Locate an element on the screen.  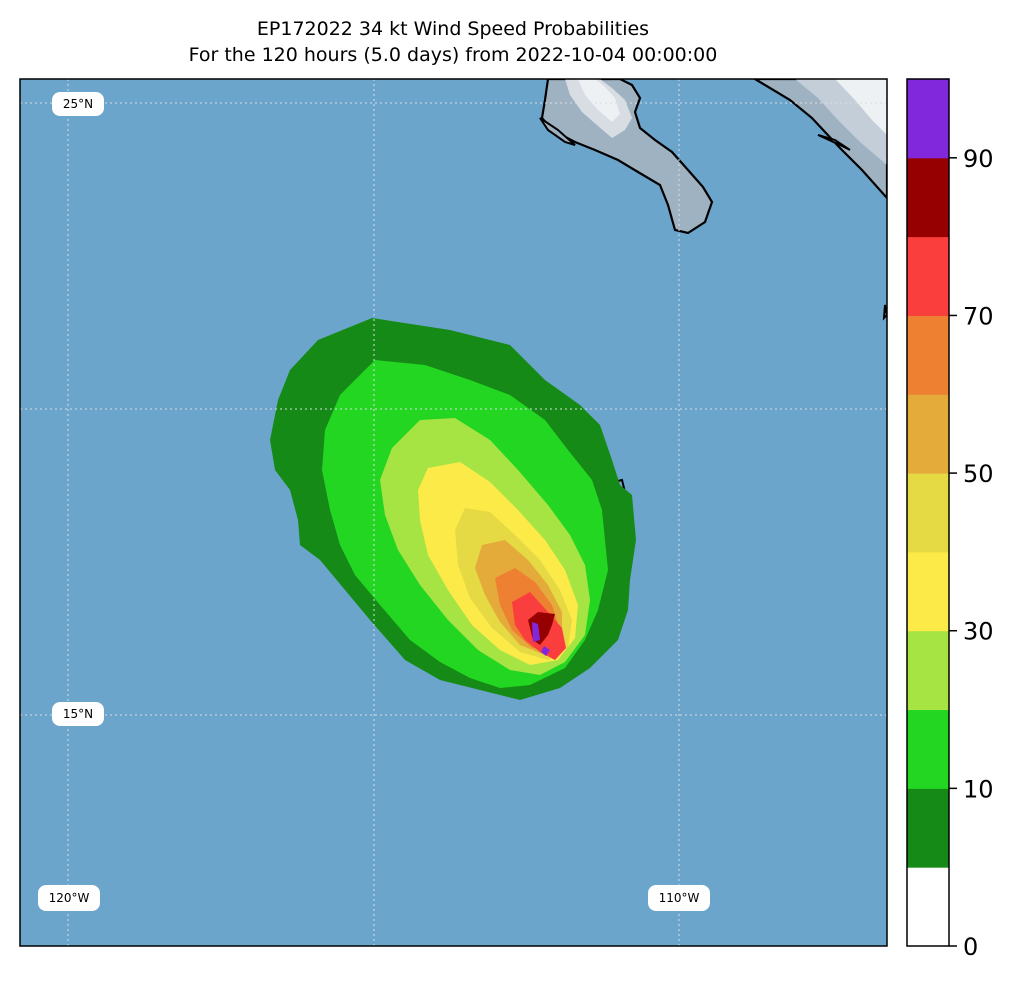
baja-california is located at coordinates (626, 157).